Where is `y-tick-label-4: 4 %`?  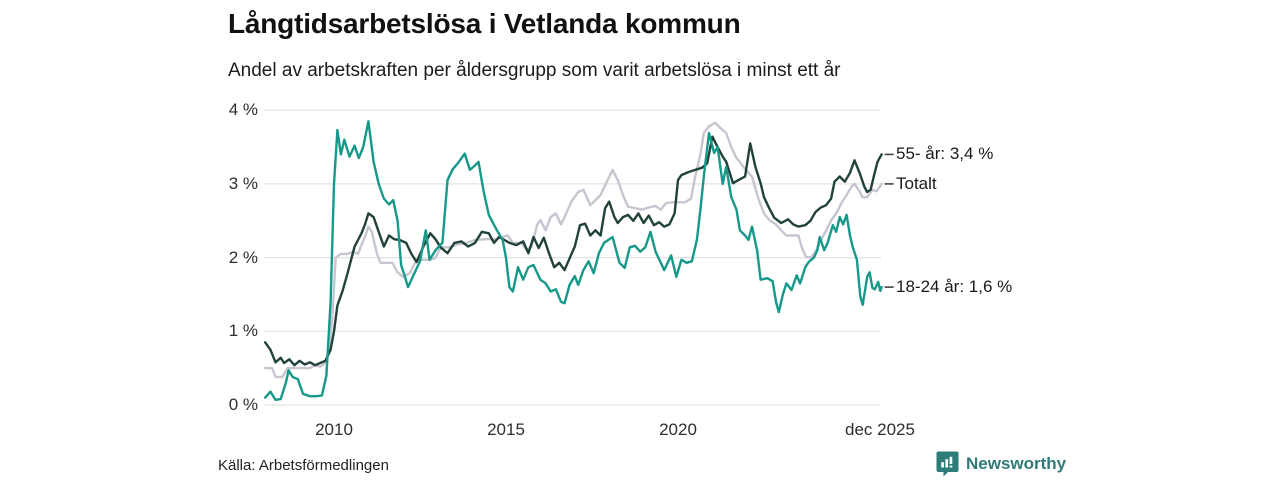
y-tick-label-4: 4 % is located at coordinates (243, 109).